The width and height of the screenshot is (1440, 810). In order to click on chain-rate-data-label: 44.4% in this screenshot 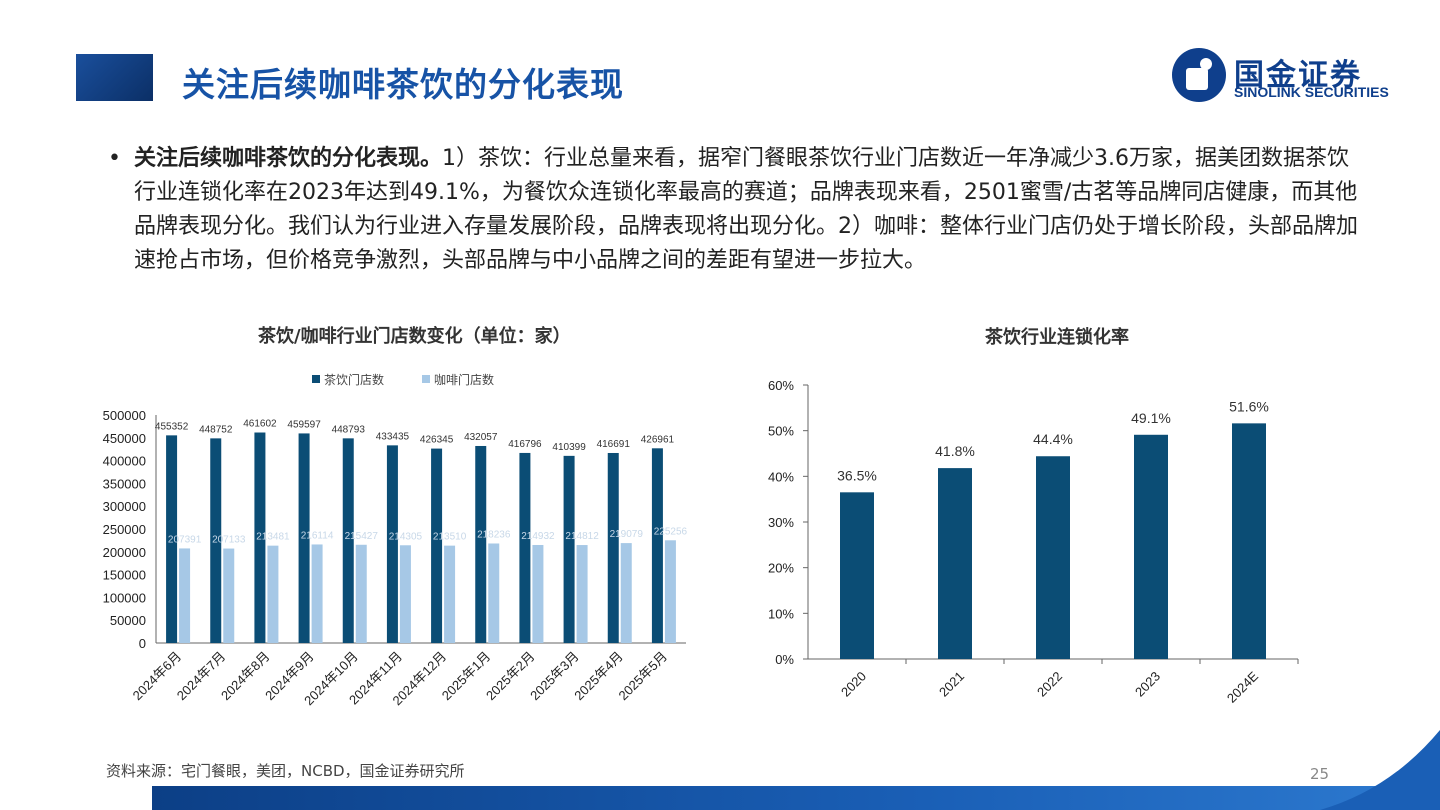, I will do `click(1053, 439)`.